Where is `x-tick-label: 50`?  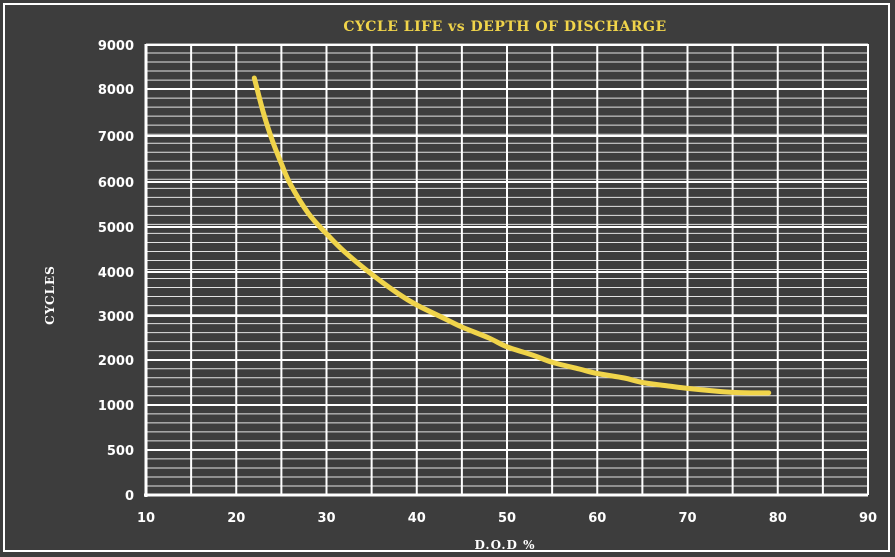
x-tick-label: 50 is located at coordinates (507, 518).